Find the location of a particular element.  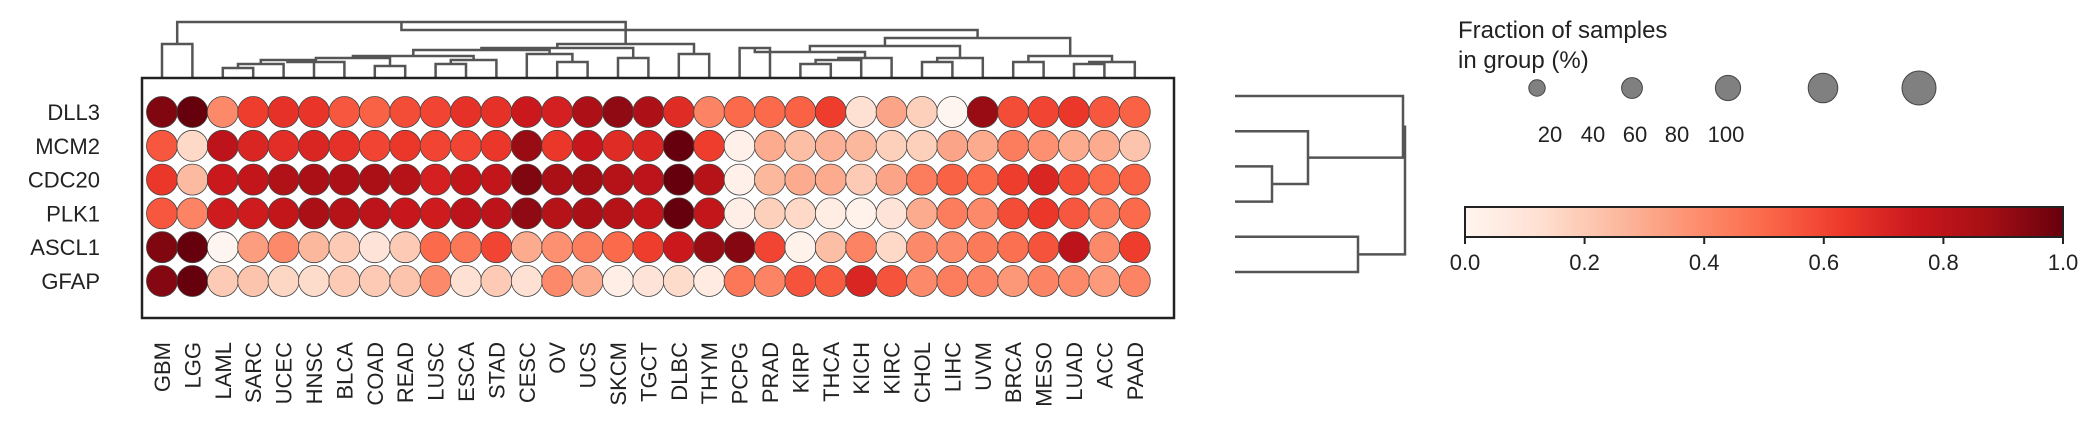

dot-mcm2-read is located at coordinates (405, 145).